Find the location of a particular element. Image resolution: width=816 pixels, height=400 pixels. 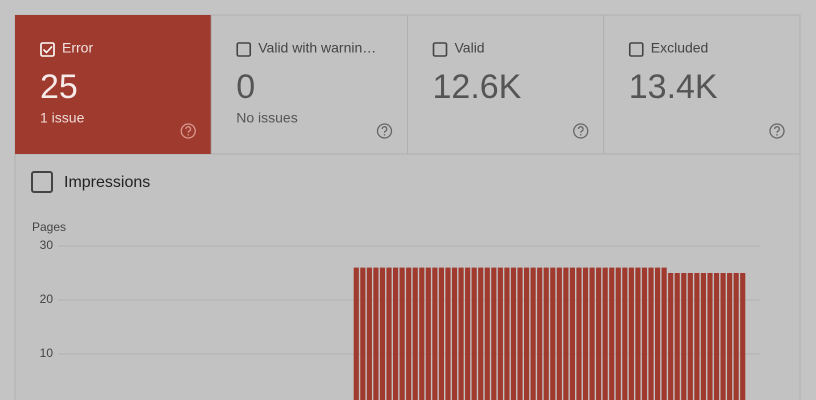

checkmark is located at coordinates (47, 49).